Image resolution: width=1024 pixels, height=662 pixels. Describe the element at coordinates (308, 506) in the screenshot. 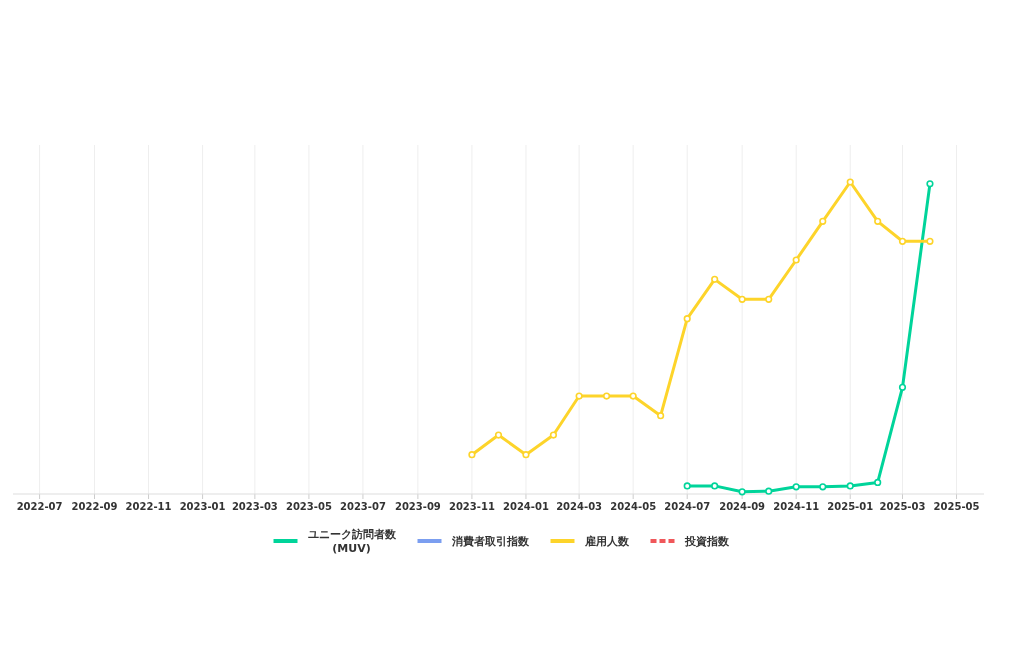

I see `x-tick-label: 2023-05` at that location.